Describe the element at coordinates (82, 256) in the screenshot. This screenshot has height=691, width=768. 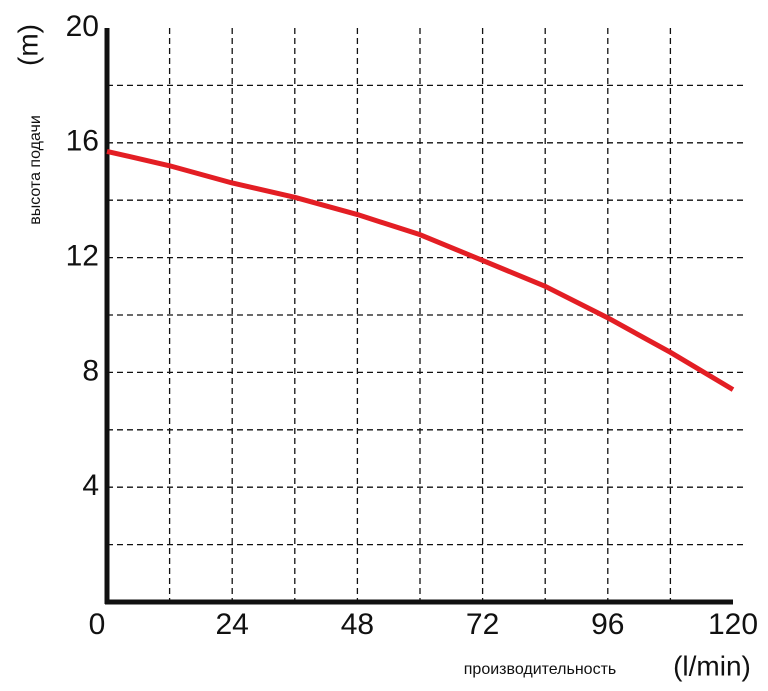
I see `y-tick-label: 12` at that location.